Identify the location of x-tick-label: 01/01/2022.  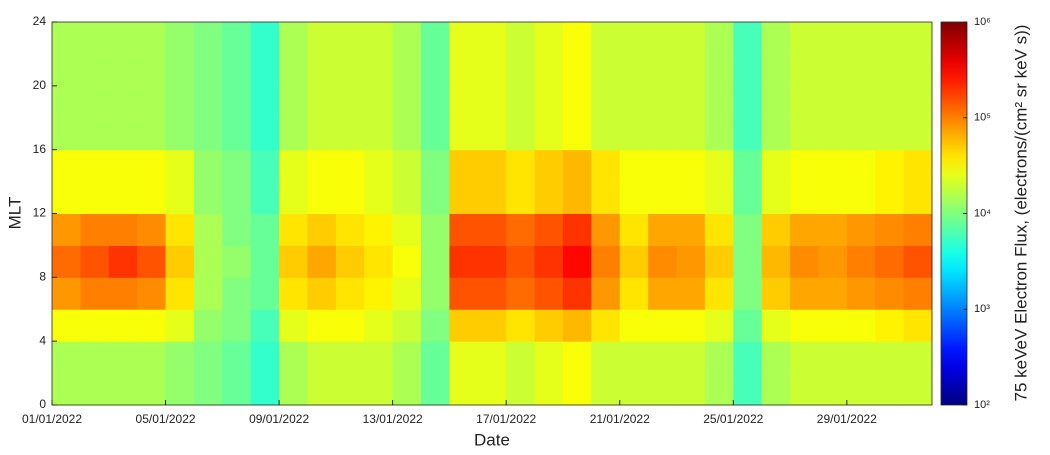
(52, 419).